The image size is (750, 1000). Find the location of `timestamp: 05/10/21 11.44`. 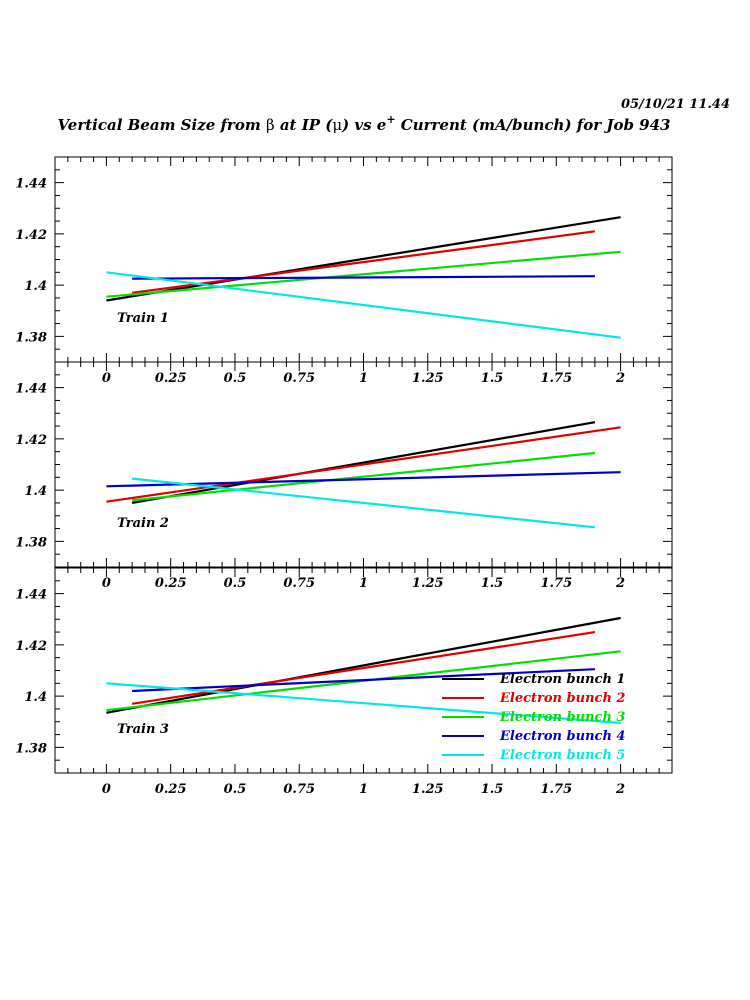

timestamp: 05/10/21 11.44 is located at coordinates (675, 104).